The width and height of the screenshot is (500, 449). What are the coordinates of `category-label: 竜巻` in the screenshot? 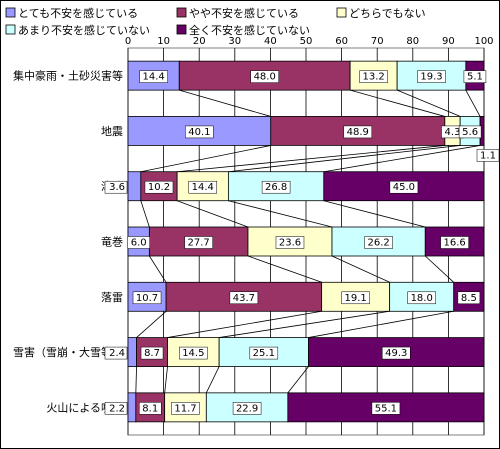 It's located at (112, 242).